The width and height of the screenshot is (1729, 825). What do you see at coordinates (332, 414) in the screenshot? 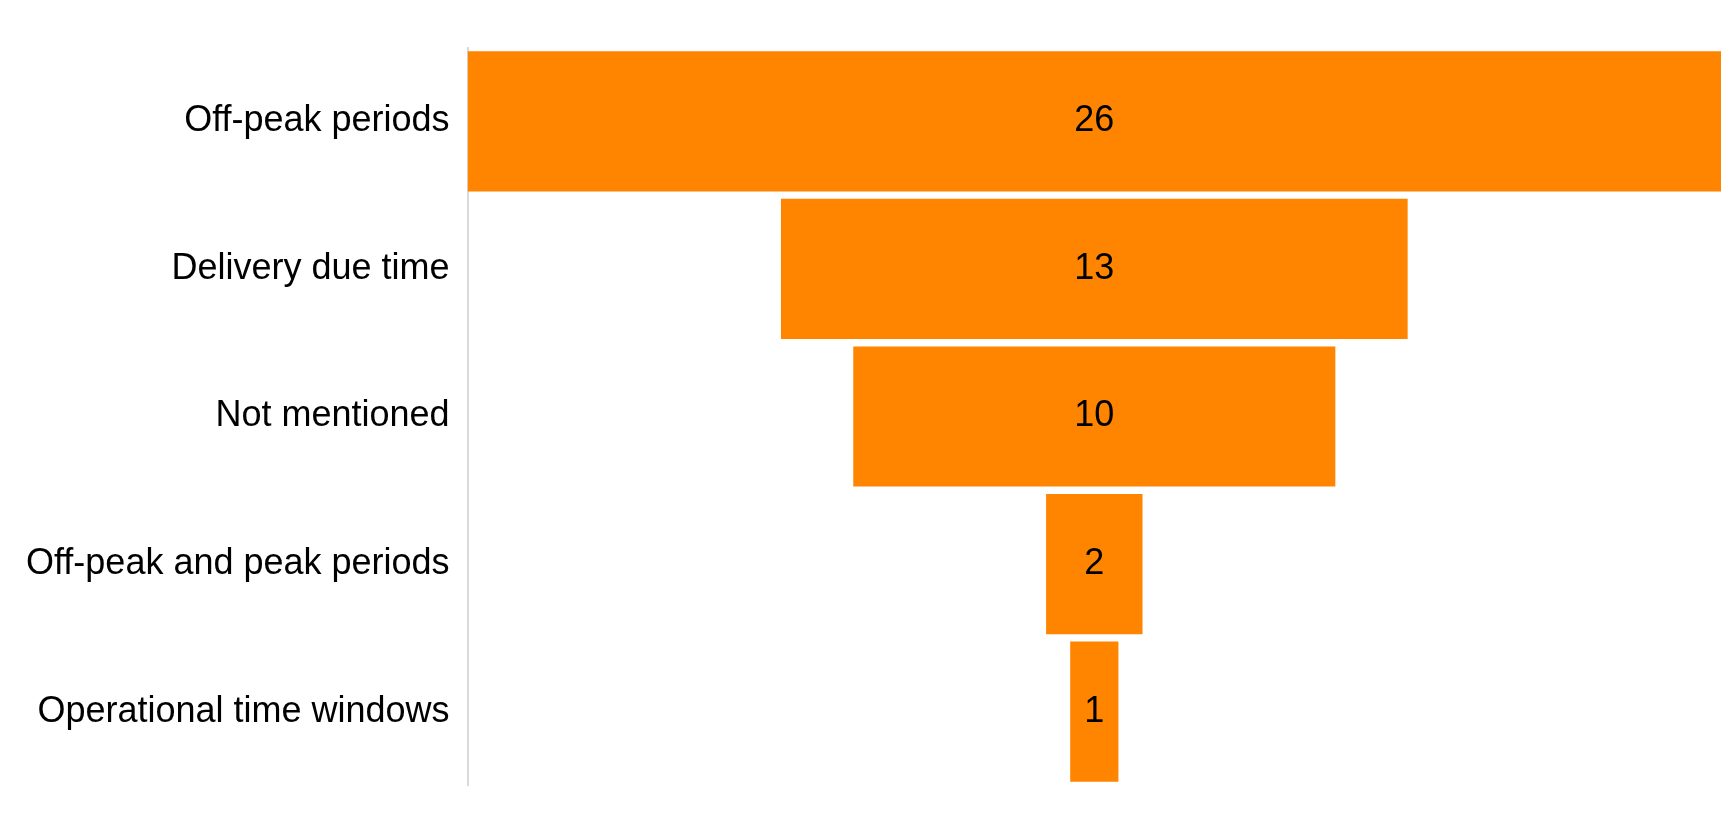
I see `category-label: Not mentioned` at bounding box center [332, 414].